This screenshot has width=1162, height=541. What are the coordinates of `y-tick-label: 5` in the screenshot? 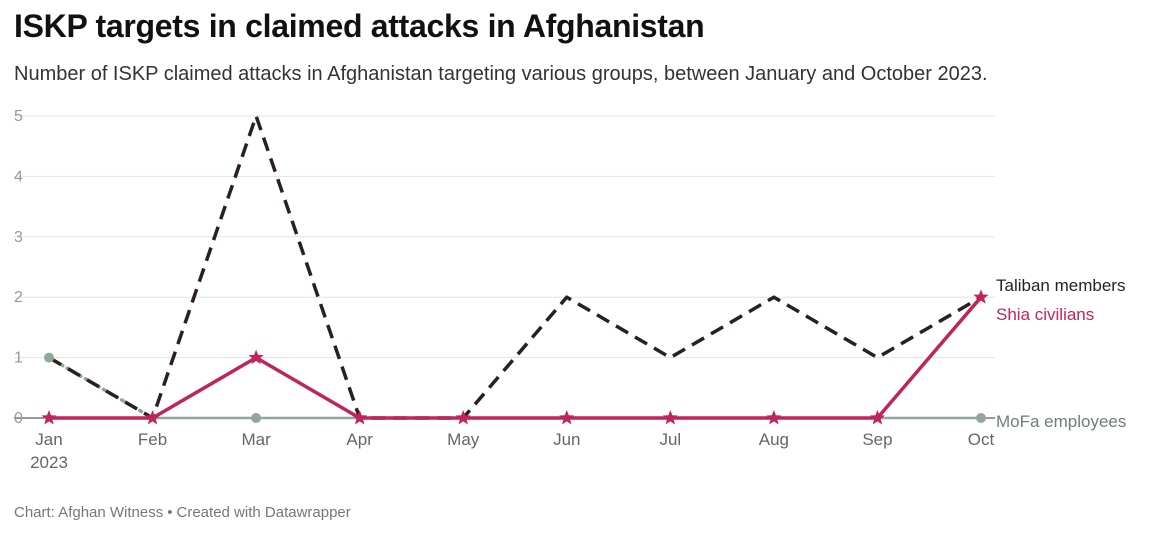 It's located at (18, 116).